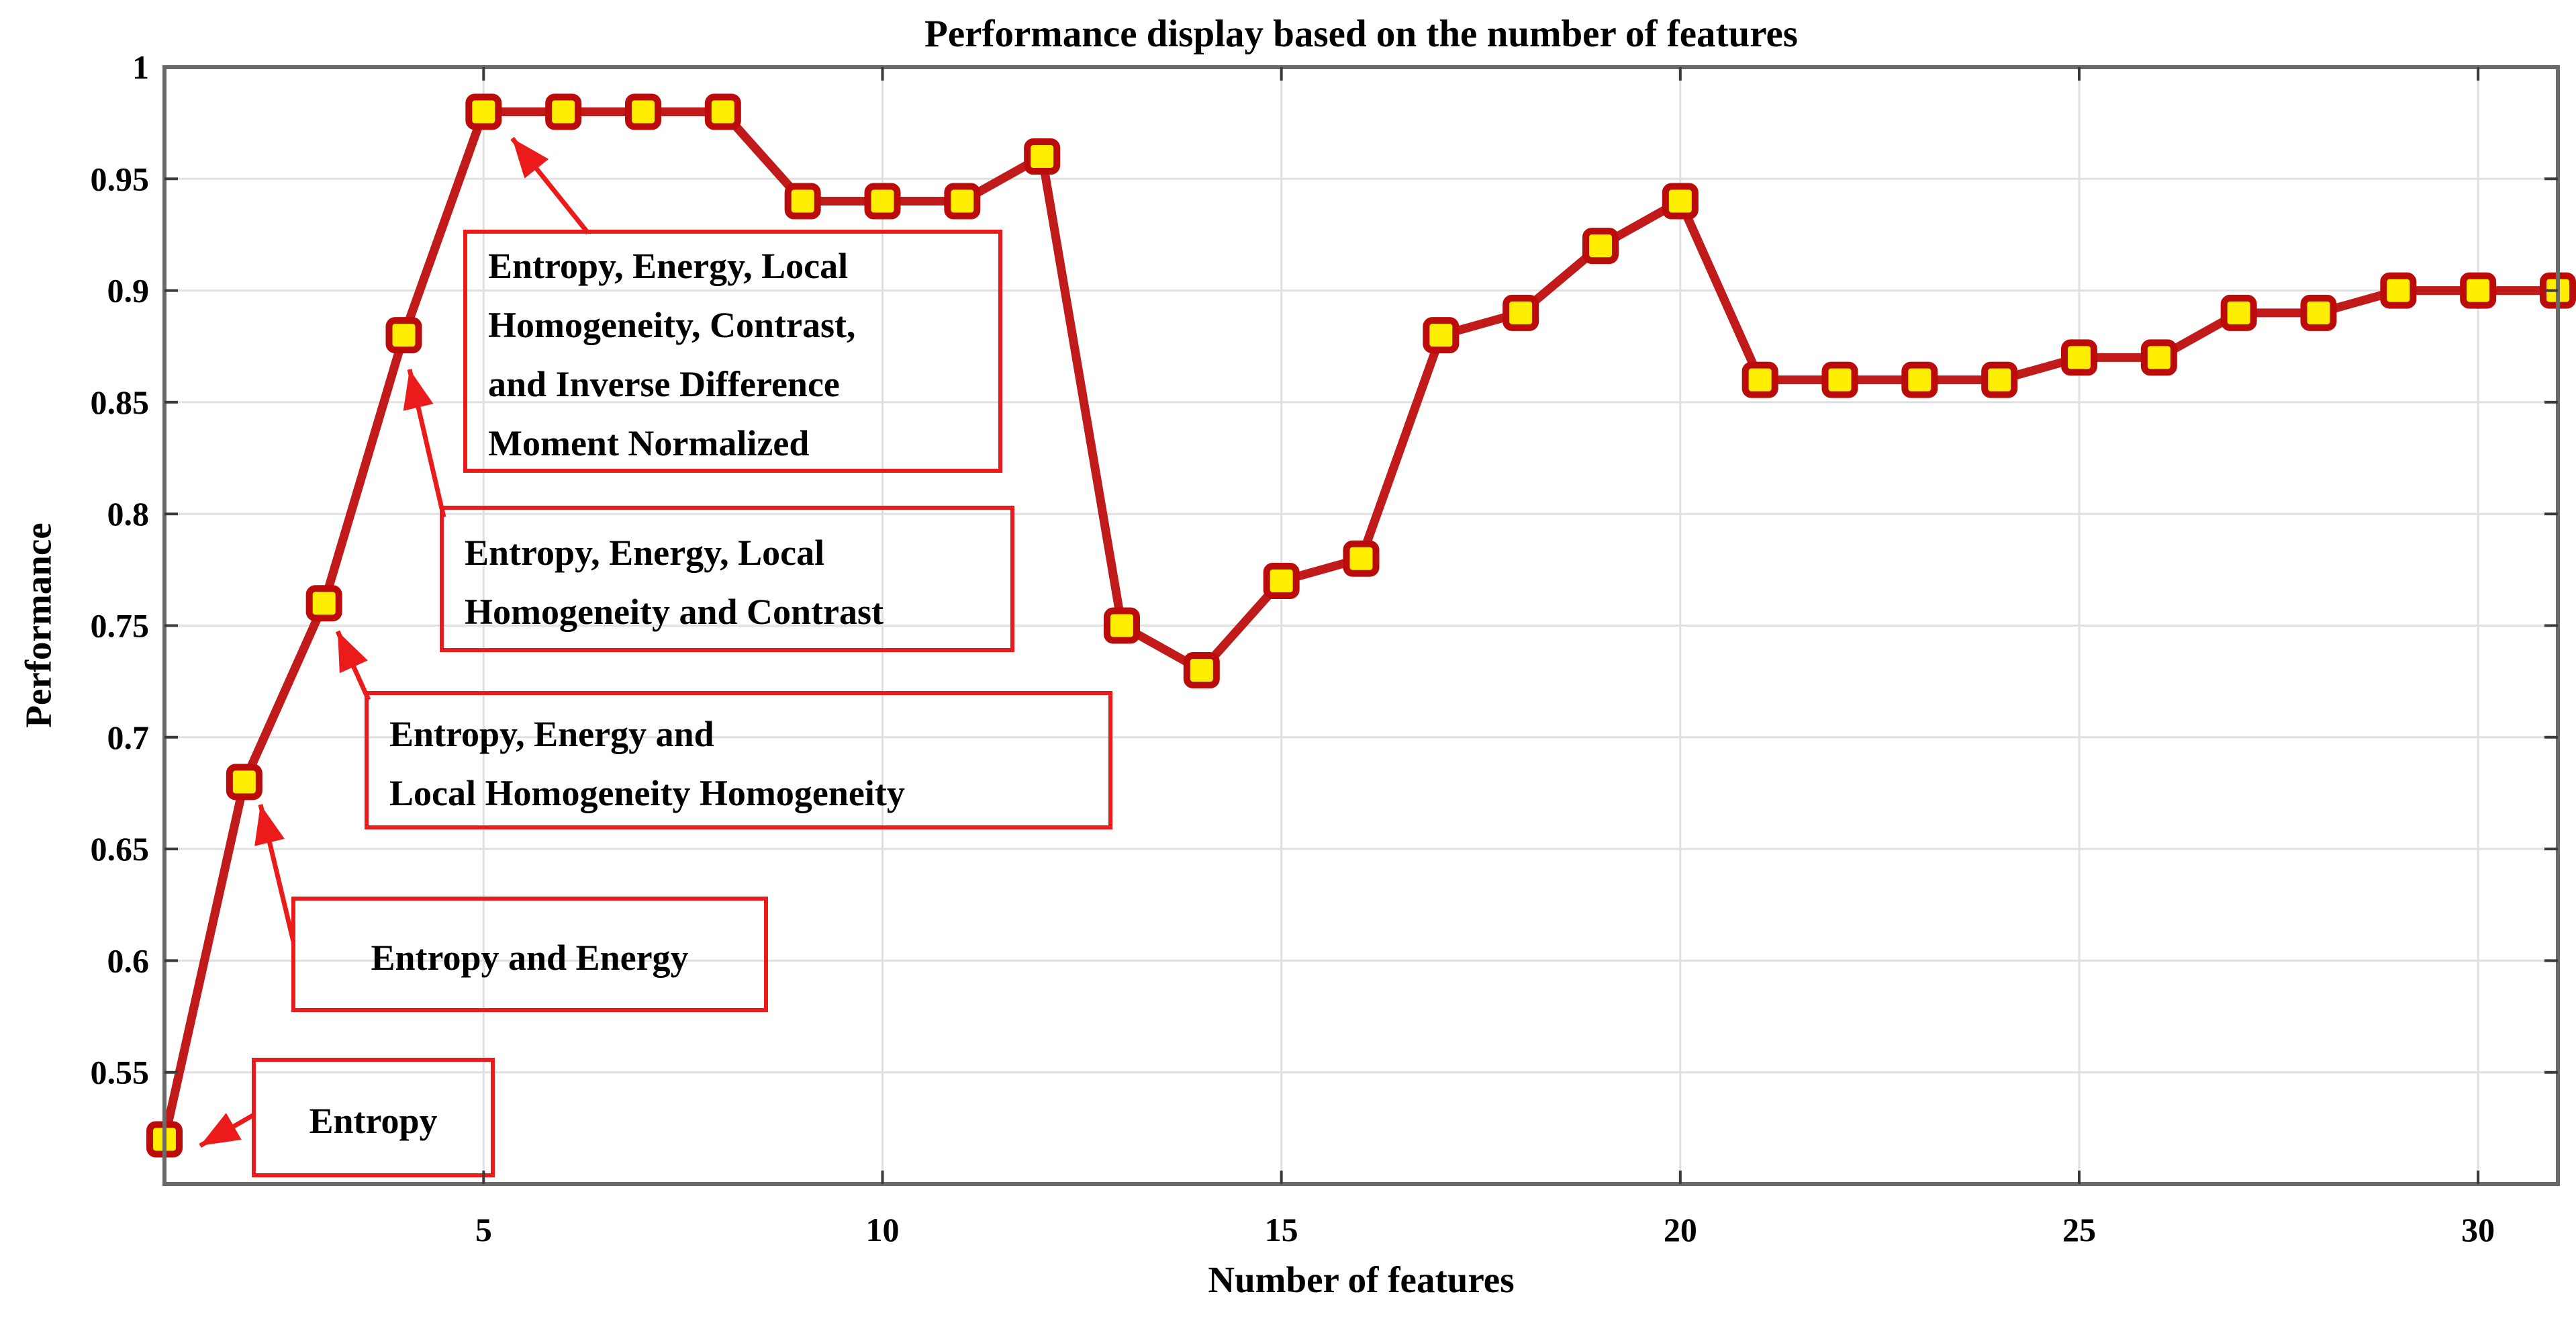 The width and height of the screenshot is (2576, 1319). Describe the element at coordinates (664, 384) in the screenshot. I see `annotation-text-entropy-energy-localhom-contrast-idmn-line3: and Inverse Difference` at that location.